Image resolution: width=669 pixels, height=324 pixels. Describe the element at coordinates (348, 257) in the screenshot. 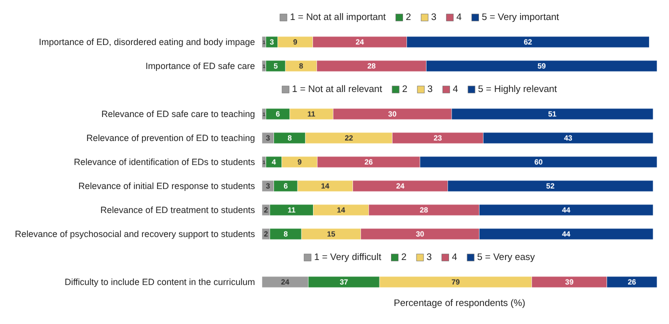

I see `legend-label: 1 = Very difficult` at that location.